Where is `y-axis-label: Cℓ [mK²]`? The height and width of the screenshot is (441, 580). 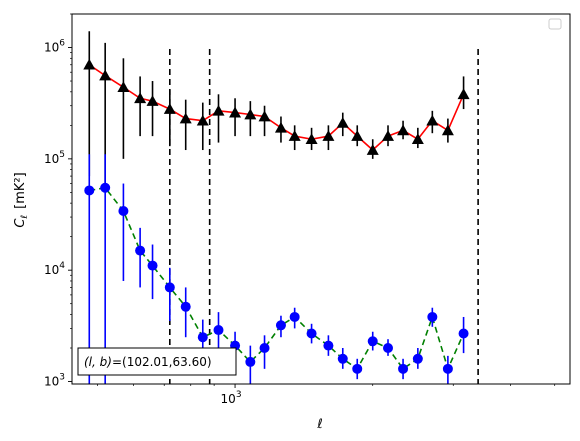
y-axis-label: Cℓ [mK²] is located at coordinates (21, 199).